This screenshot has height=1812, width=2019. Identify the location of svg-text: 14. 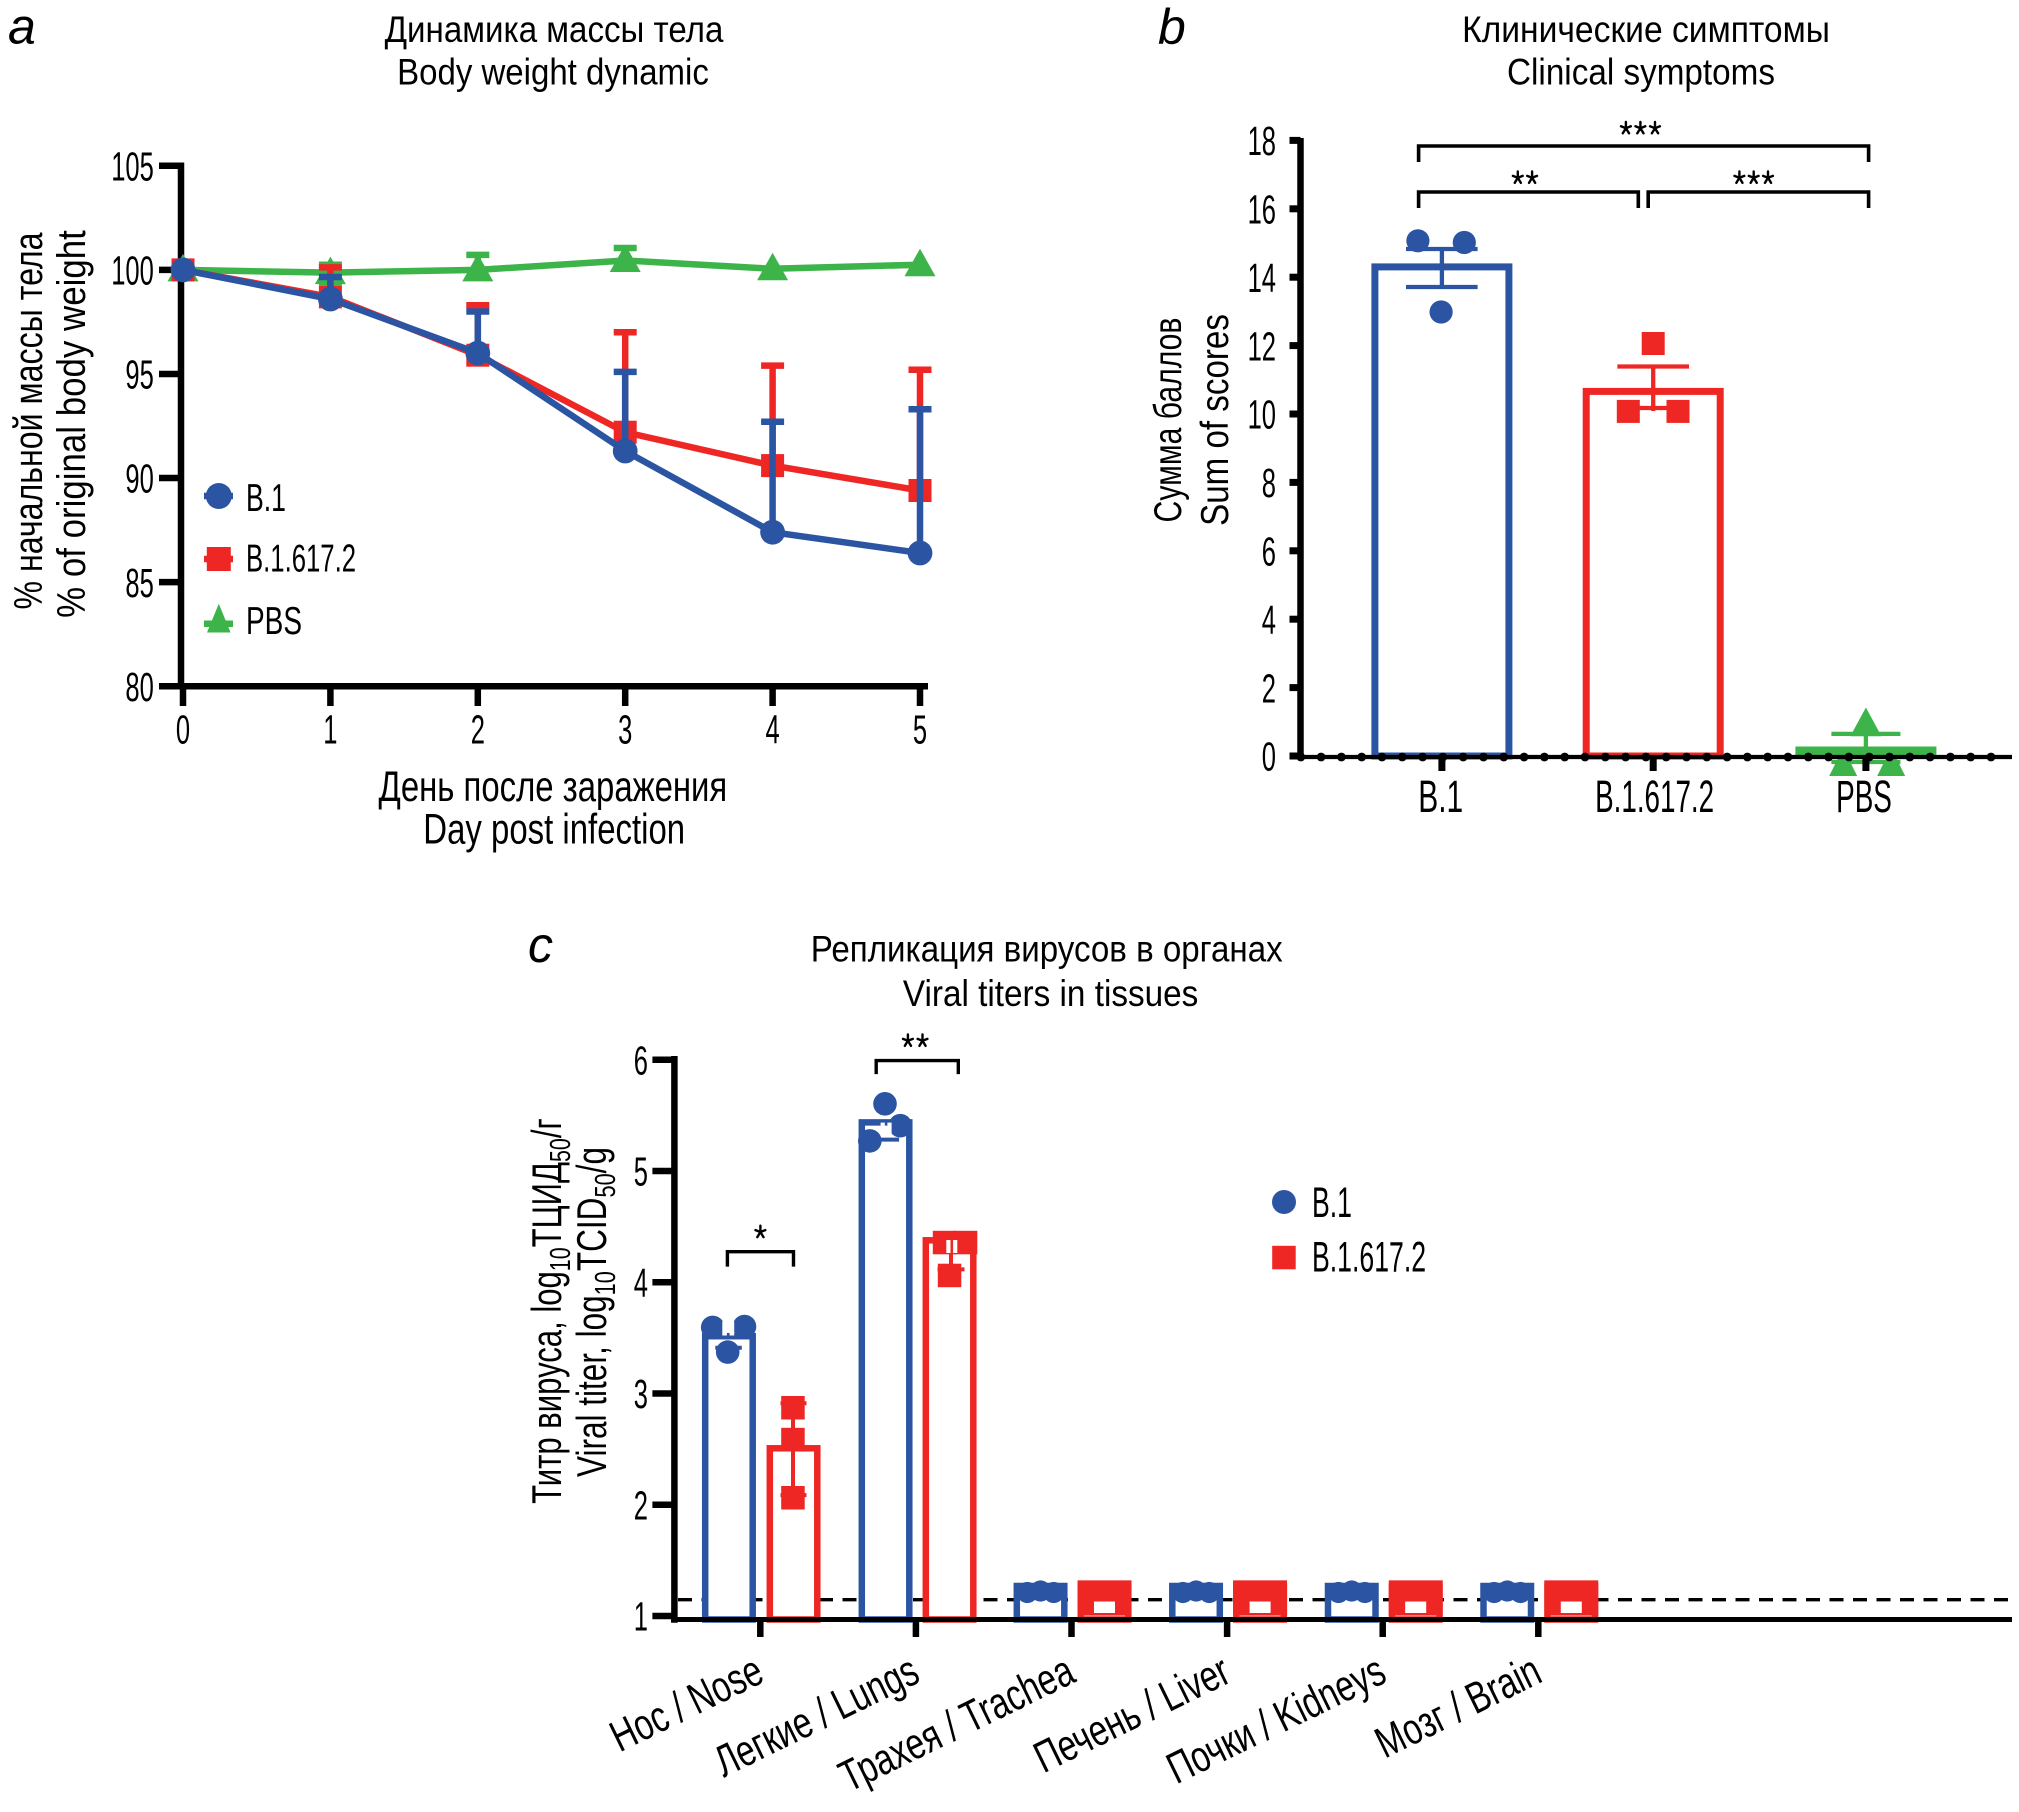
(1262, 279).